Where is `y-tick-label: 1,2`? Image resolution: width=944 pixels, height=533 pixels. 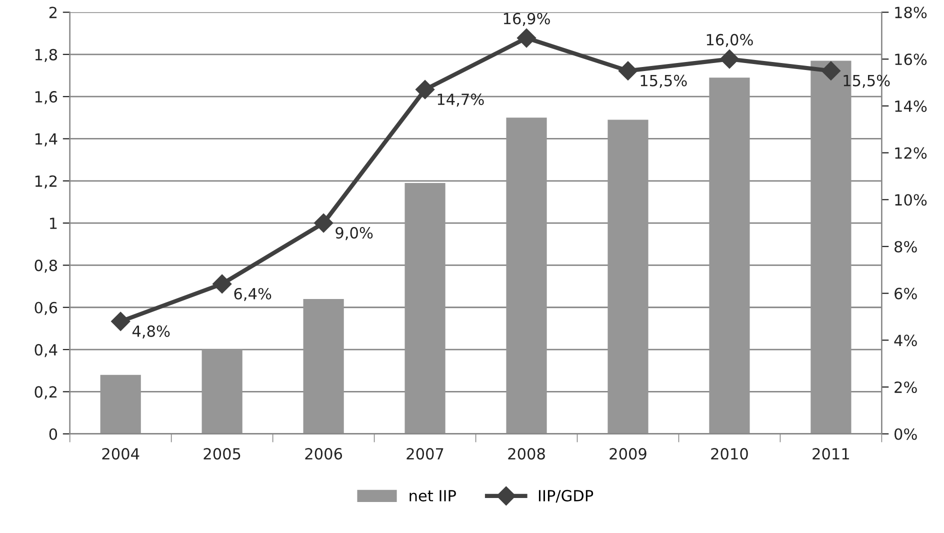
y-tick-label: 1,2 is located at coordinates (46, 181).